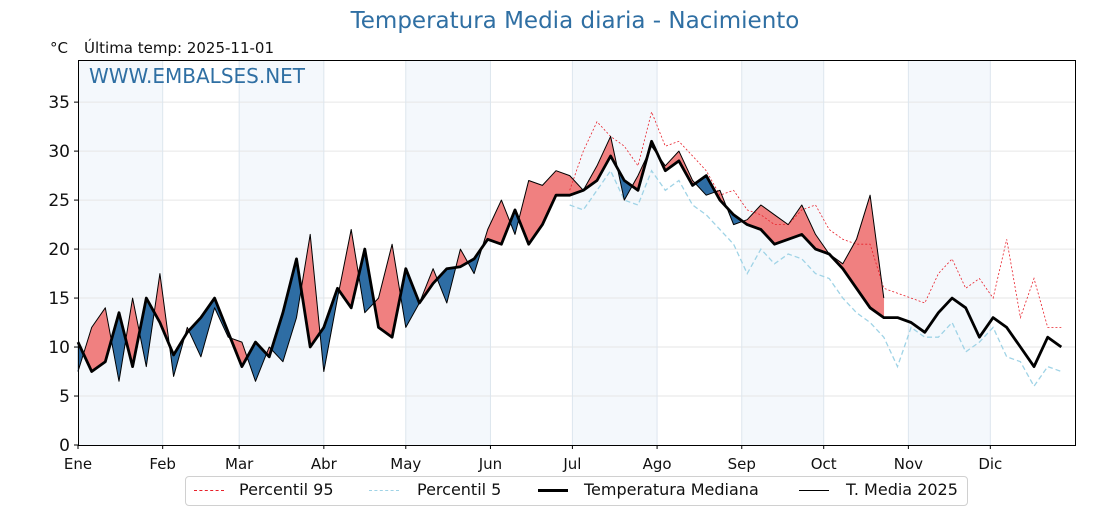 This screenshot has width=1120, height=506. What do you see at coordinates (64, 397) in the screenshot?
I see `y-tick-label: 5` at bounding box center [64, 397].